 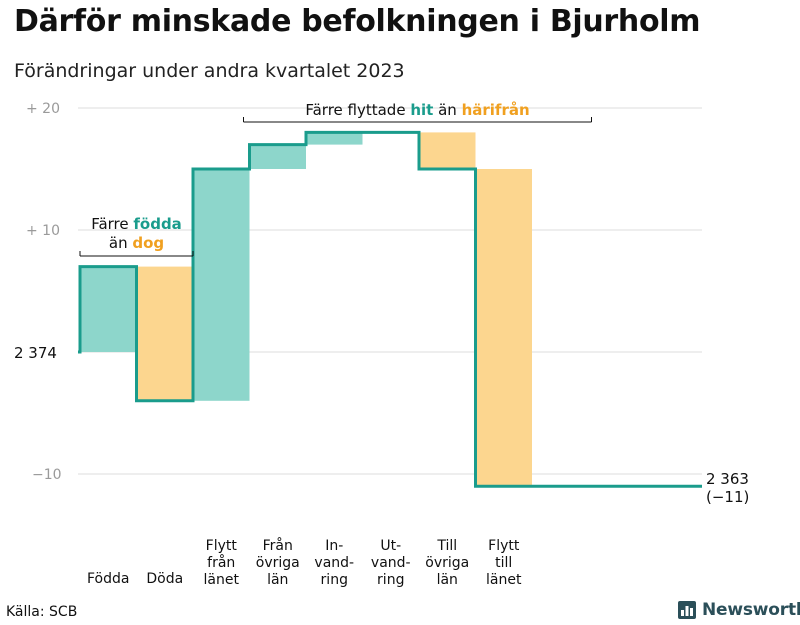 What do you see at coordinates (727, 497) in the screenshot?
I see `end-change-label: (−11)` at bounding box center [727, 497].